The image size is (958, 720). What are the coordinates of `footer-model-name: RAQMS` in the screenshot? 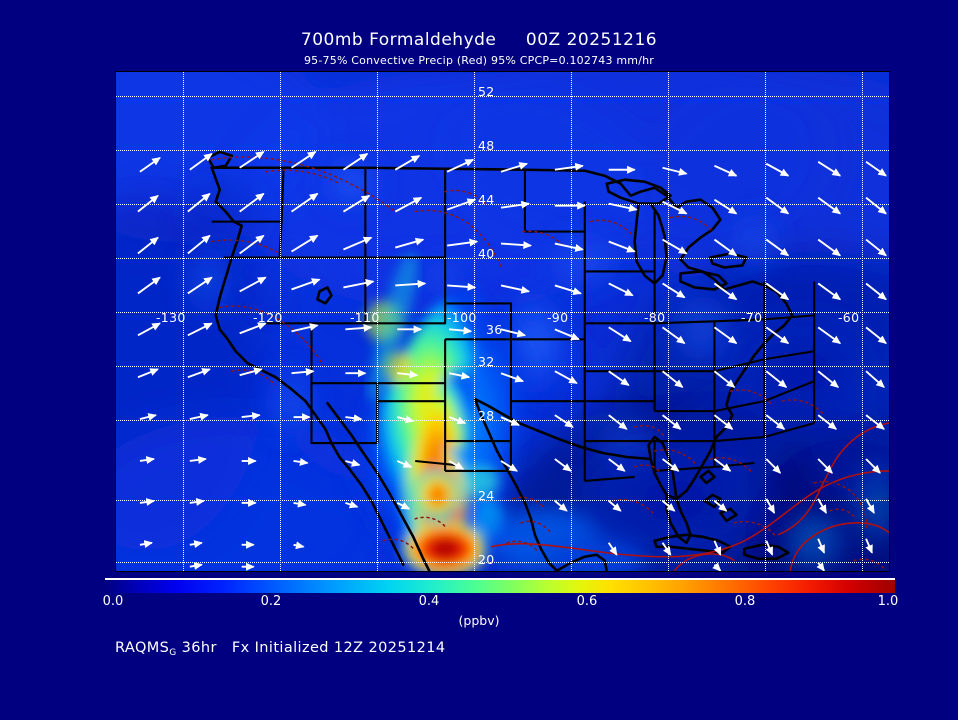 It's located at (142, 648).